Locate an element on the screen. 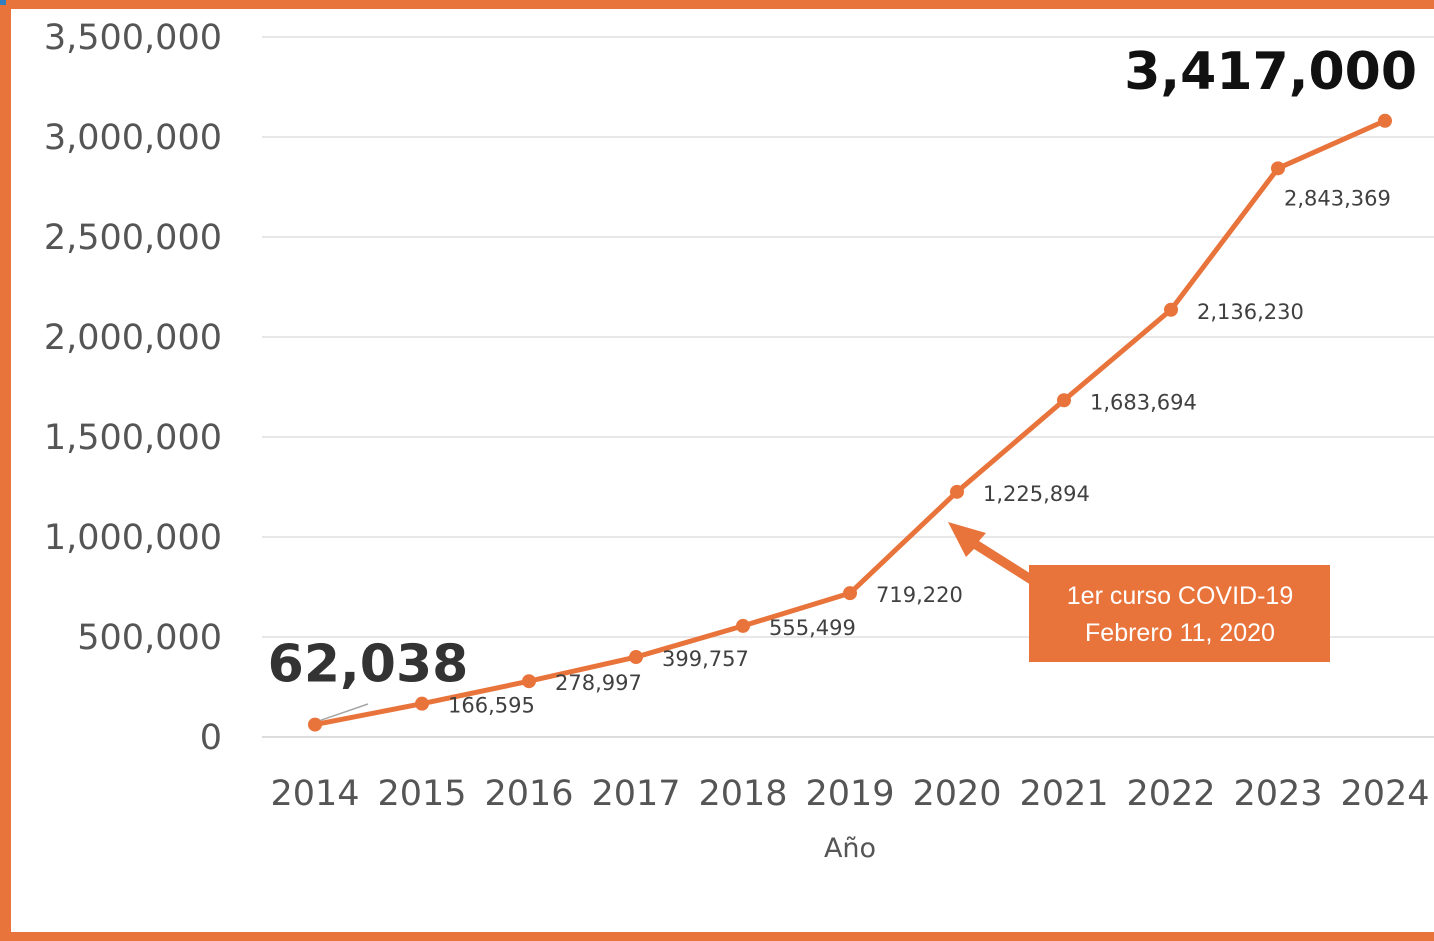 This screenshot has width=1434, height=941. y-tick-label: 3,000,000 is located at coordinates (133, 138).